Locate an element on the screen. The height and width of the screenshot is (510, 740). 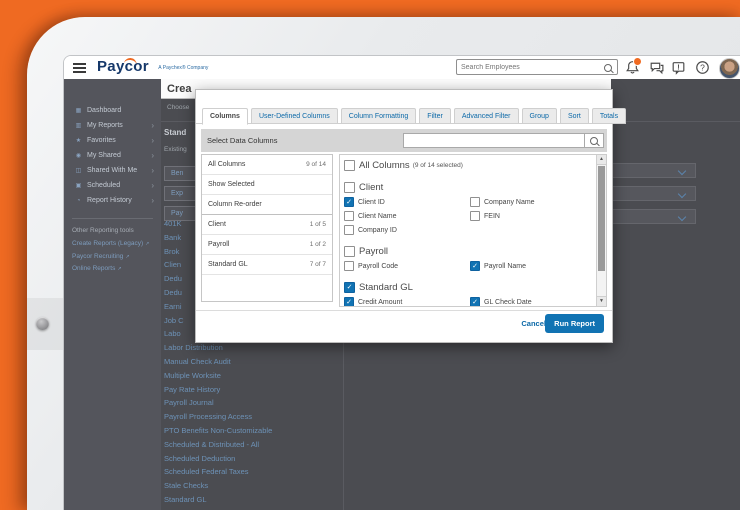
tool-link-create-reports-legacy: Create Reports (Legacy) ↗ is located at coordinates (111, 243).